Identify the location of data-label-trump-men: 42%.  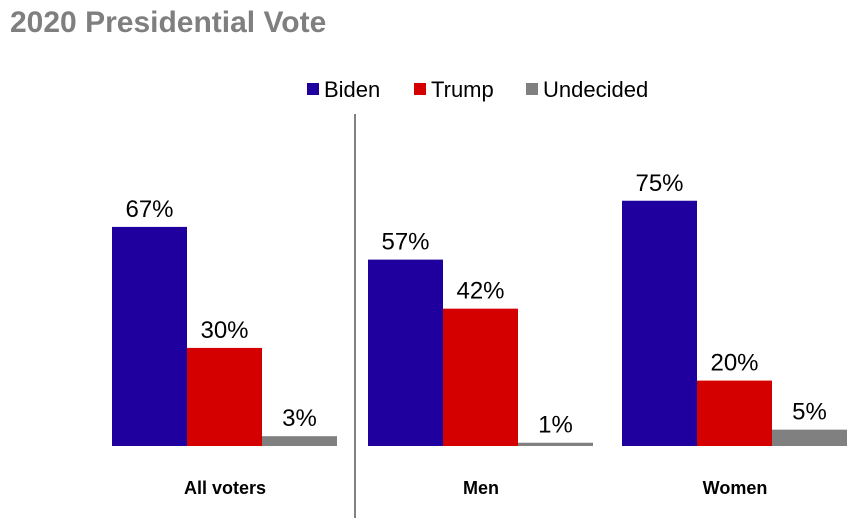
(480, 291).